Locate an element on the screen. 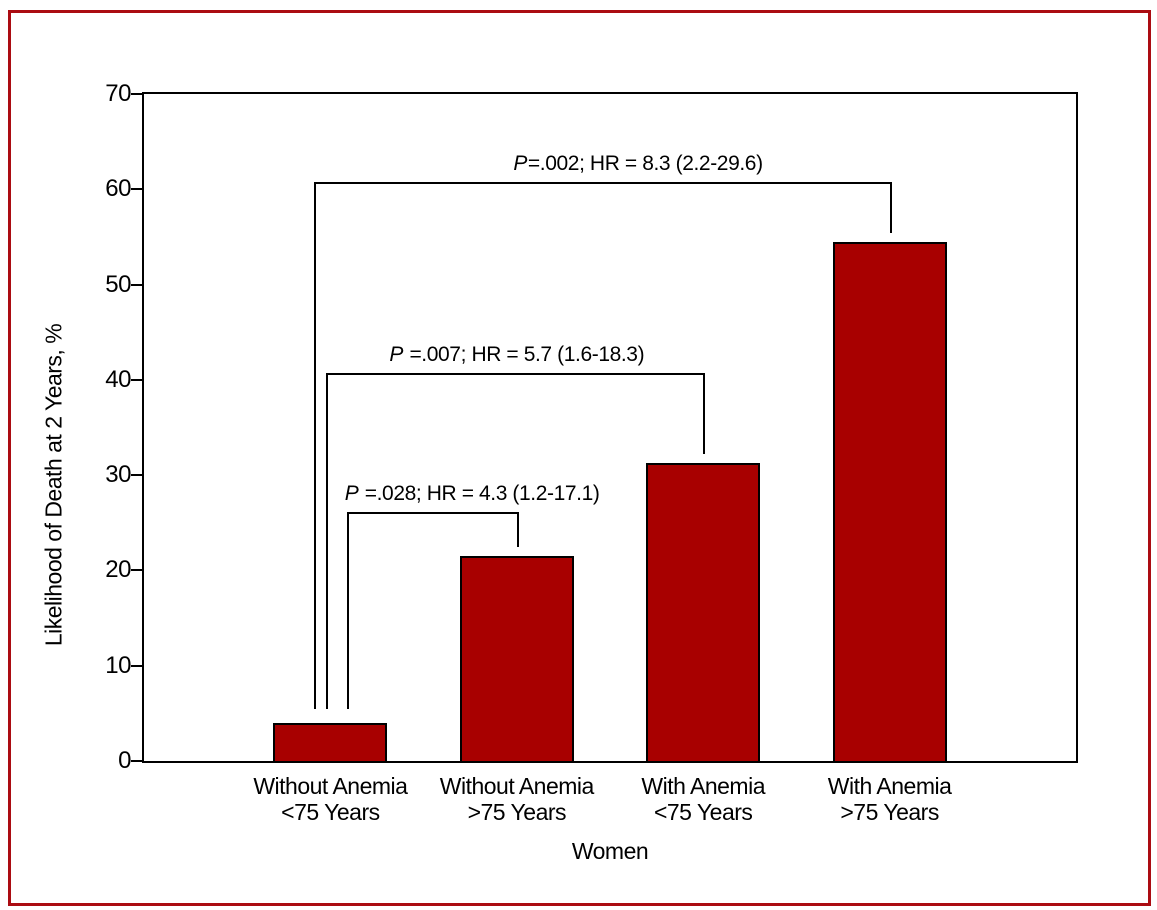 The width and height of the screenshot is (1157, 910). category-label: Without Anemia <75 Years is located at coordinates (330, 799).